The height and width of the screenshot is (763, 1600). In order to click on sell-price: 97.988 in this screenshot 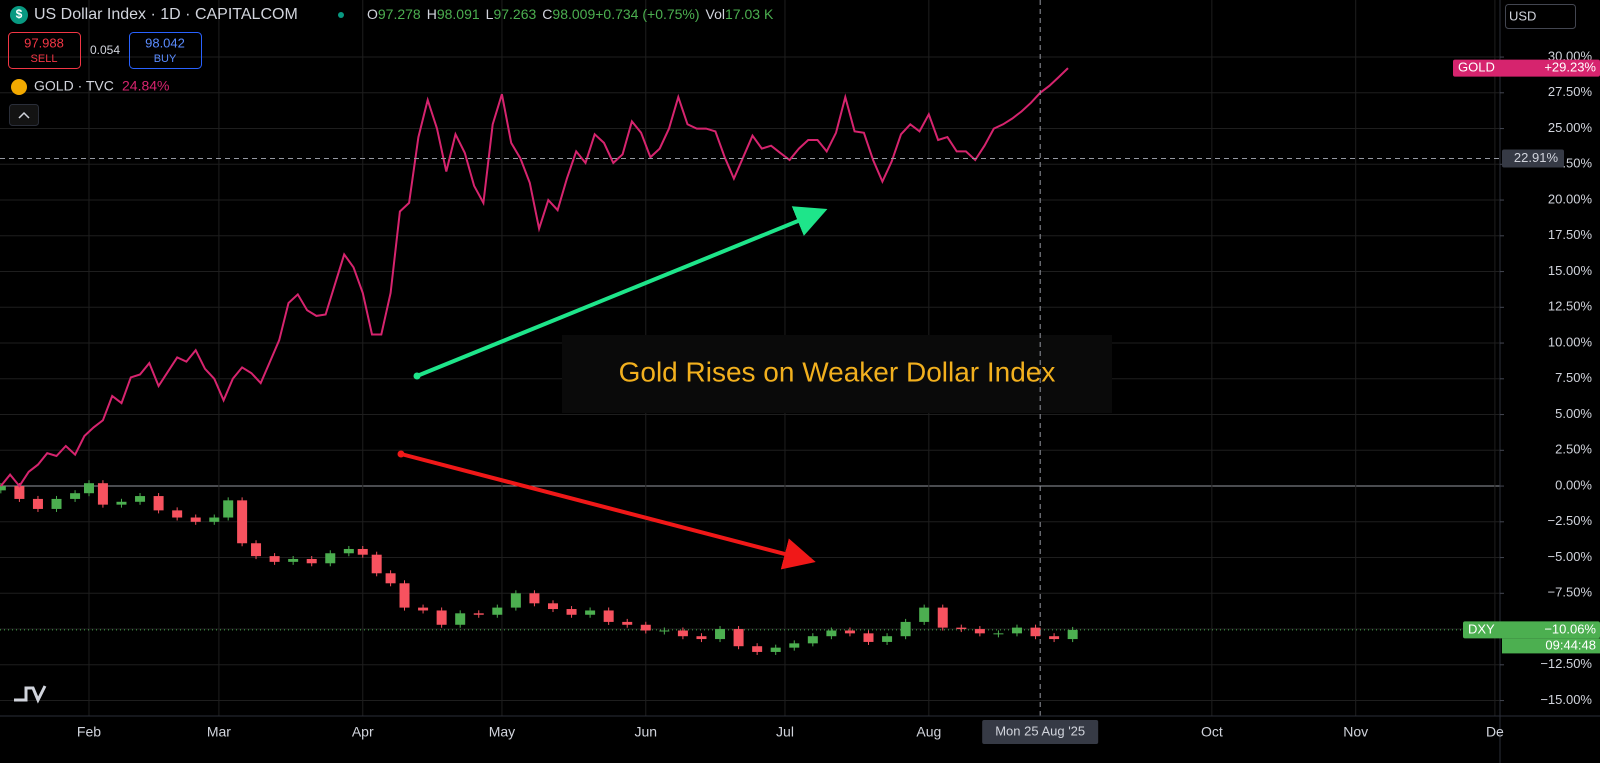, I will do `click(44, 42)`.